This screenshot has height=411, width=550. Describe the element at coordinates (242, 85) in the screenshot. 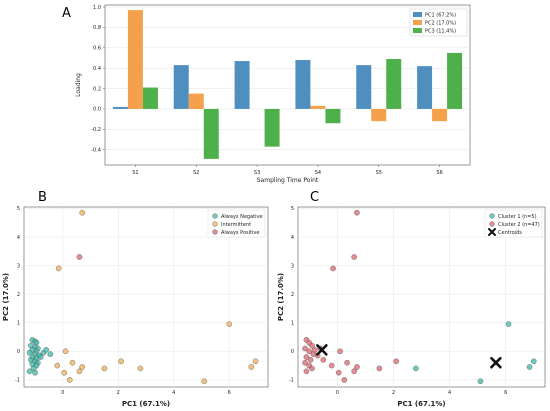

I see `bar-s3-pc1` at that location.